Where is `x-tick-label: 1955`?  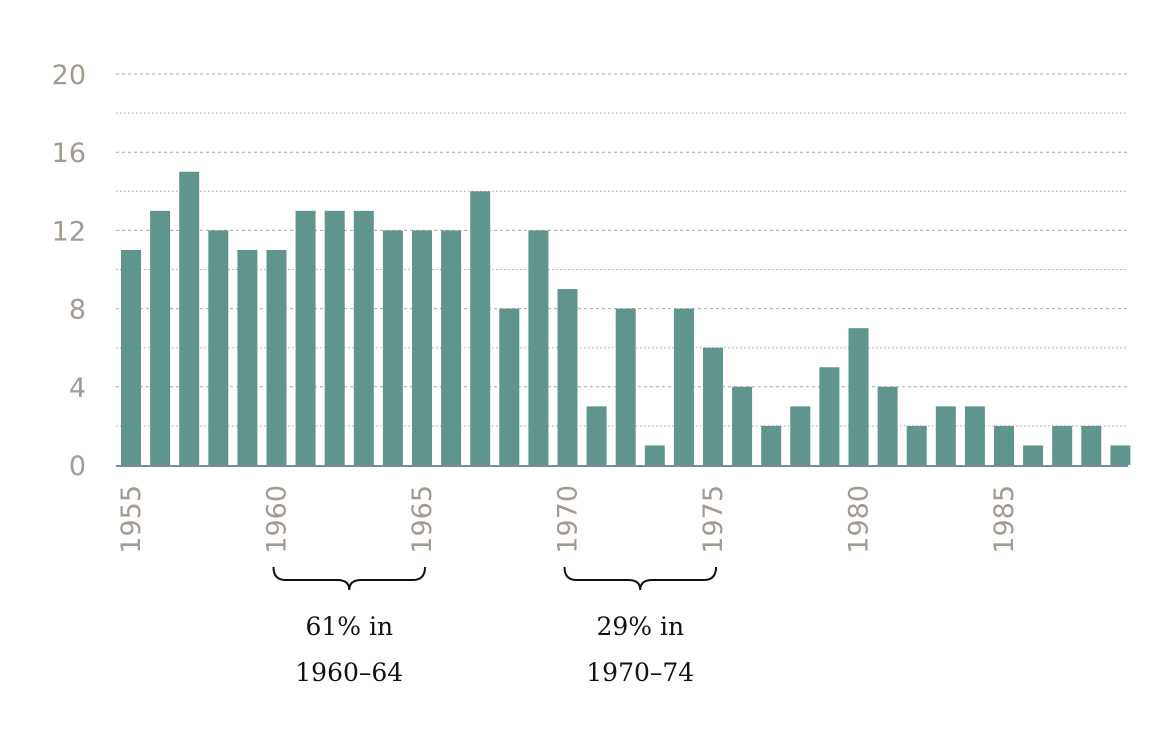 x-tick-label: 1955 is located at coordinates (131, 519).